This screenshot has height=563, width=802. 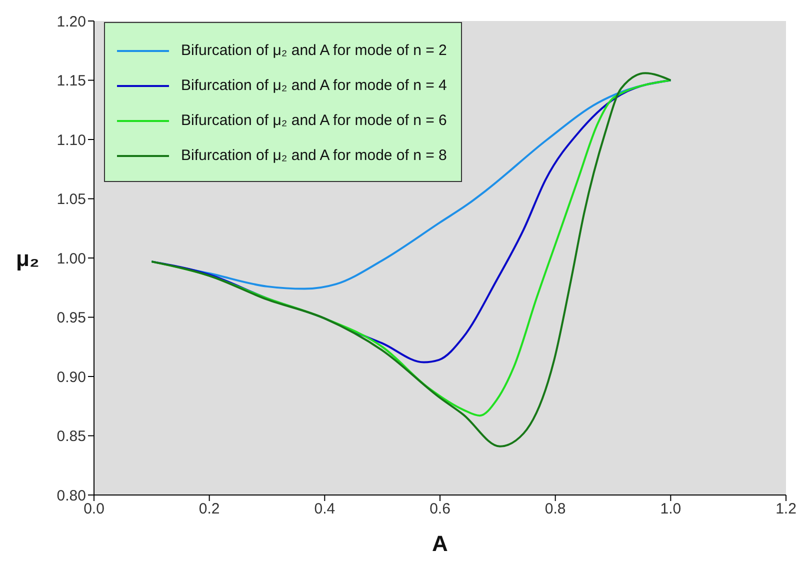 What do you see at coordinates (71, 377) in the screenshot?
I see `y-tick-label: 0.90` at bounding box center [71, 377].